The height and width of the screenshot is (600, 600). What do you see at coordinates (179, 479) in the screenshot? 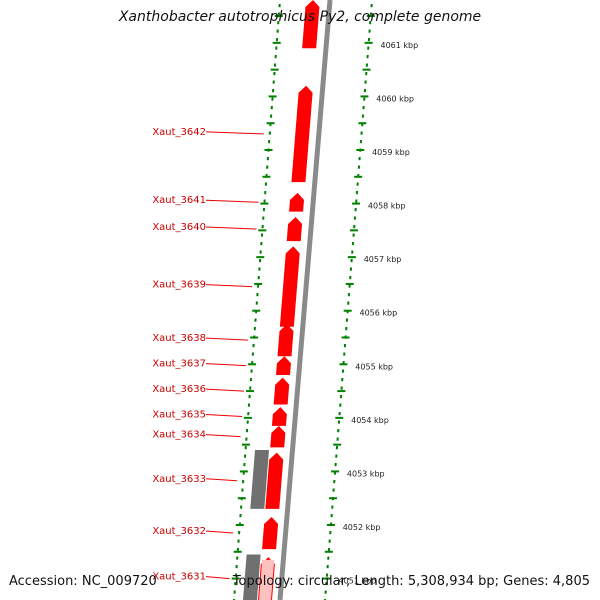
I see `gene-label: Xaut_3633` at bounding box center [179, 479].